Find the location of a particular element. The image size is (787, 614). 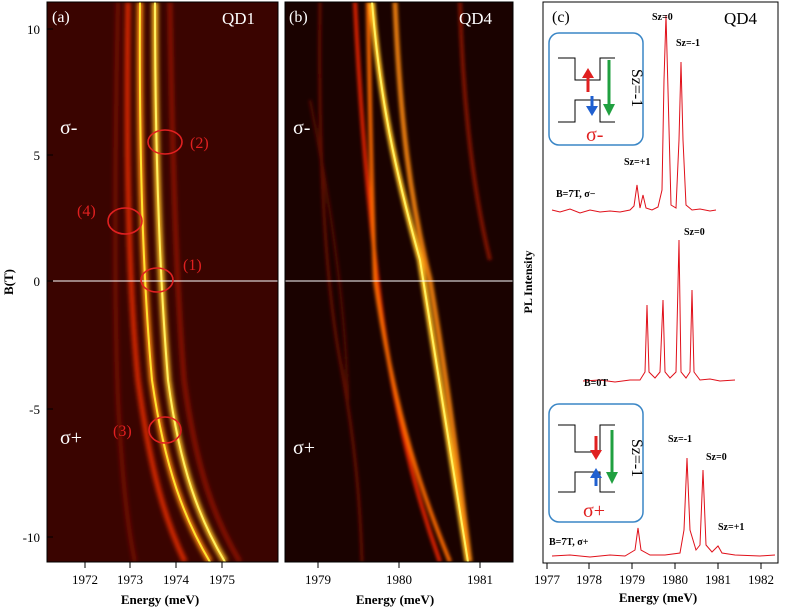

panel-c-qd-label: QD4 is located at coordinates (741, 18).